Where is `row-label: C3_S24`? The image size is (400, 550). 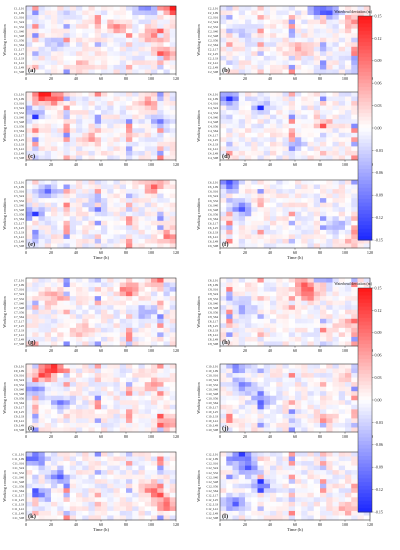
row-label: C3_S24 is located at coordinates (19, 108).